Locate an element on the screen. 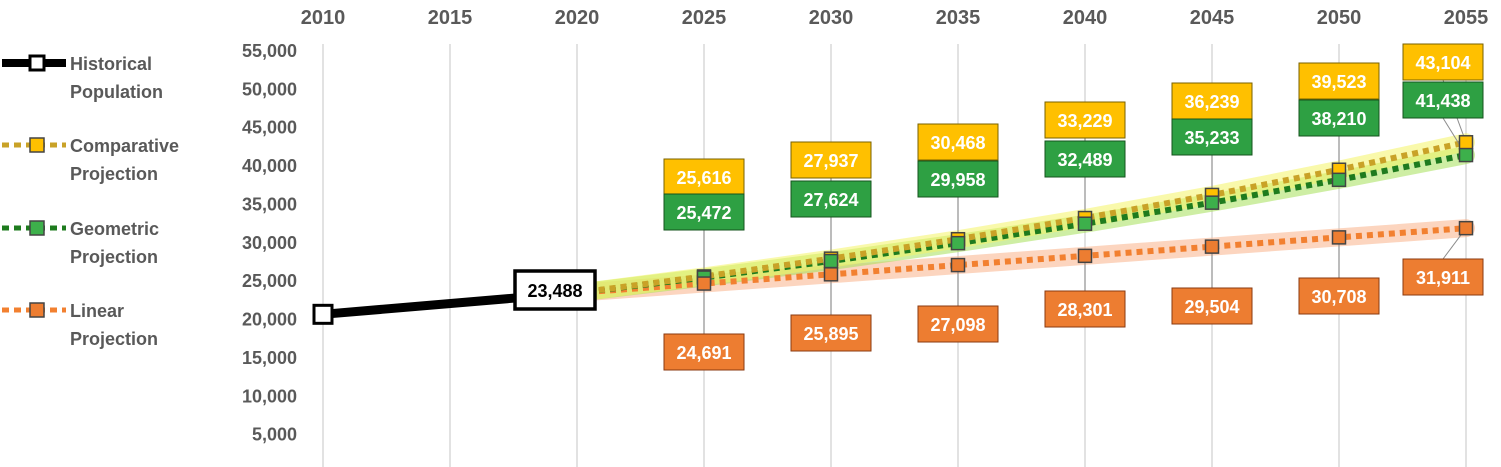 This screenshot has width=1501, height=467. geometric-projection-legend-marker is located at coordinates (37, 228).